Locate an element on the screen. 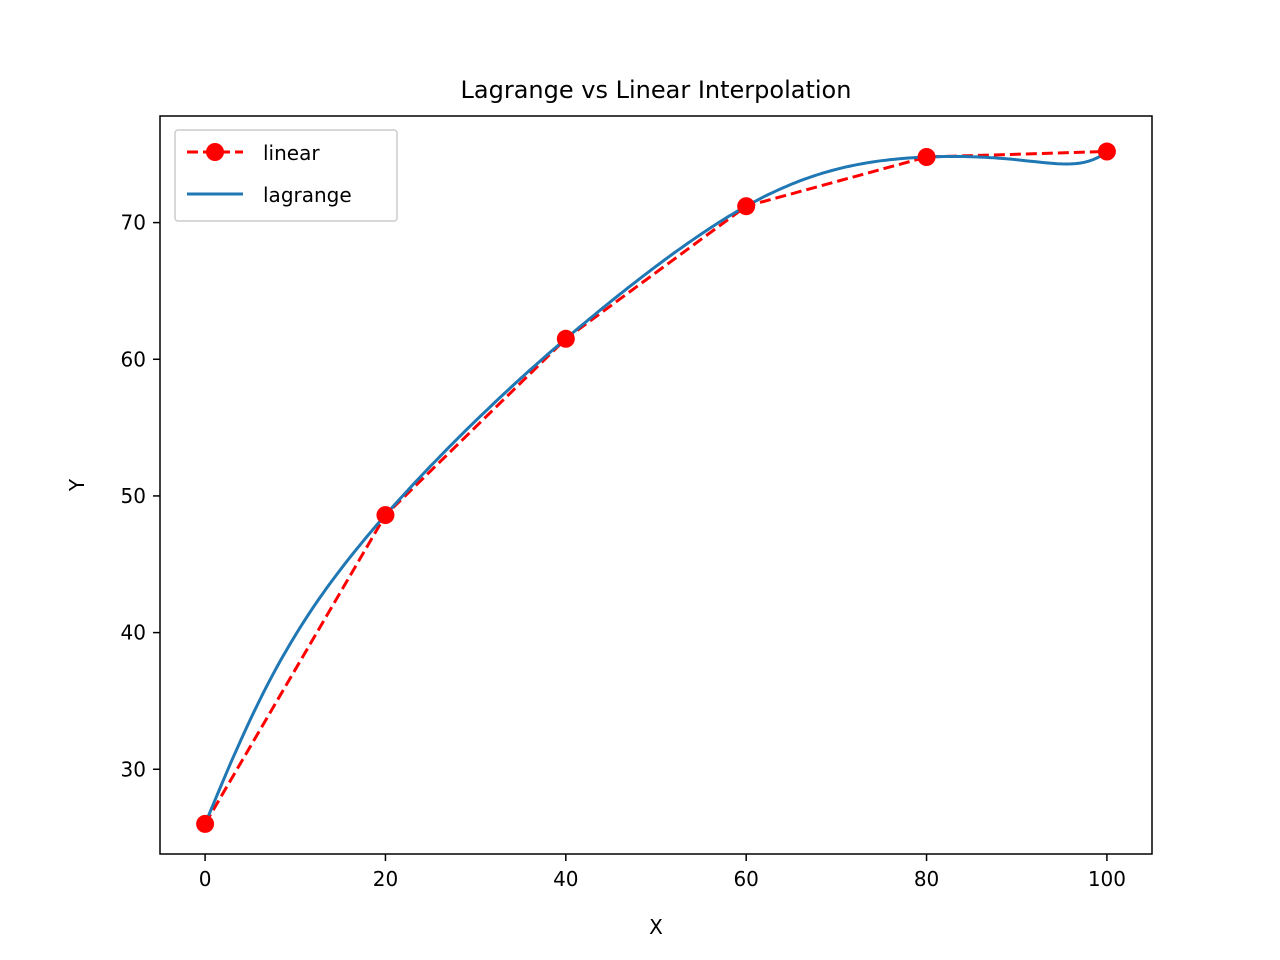 The image size is (1280, 960). y-tick-label: 40 is located at coordinates (133, 633).